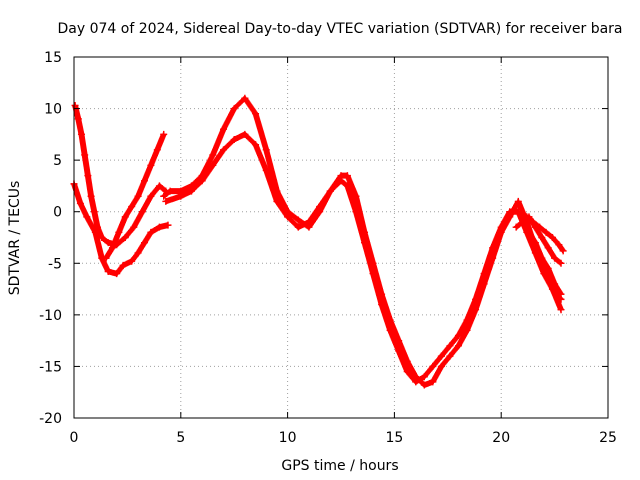 The image size is (640, 480). Describe the element at coordinates (50, 367) in the screenshot. I see `y-tick-label: -15` at that location.